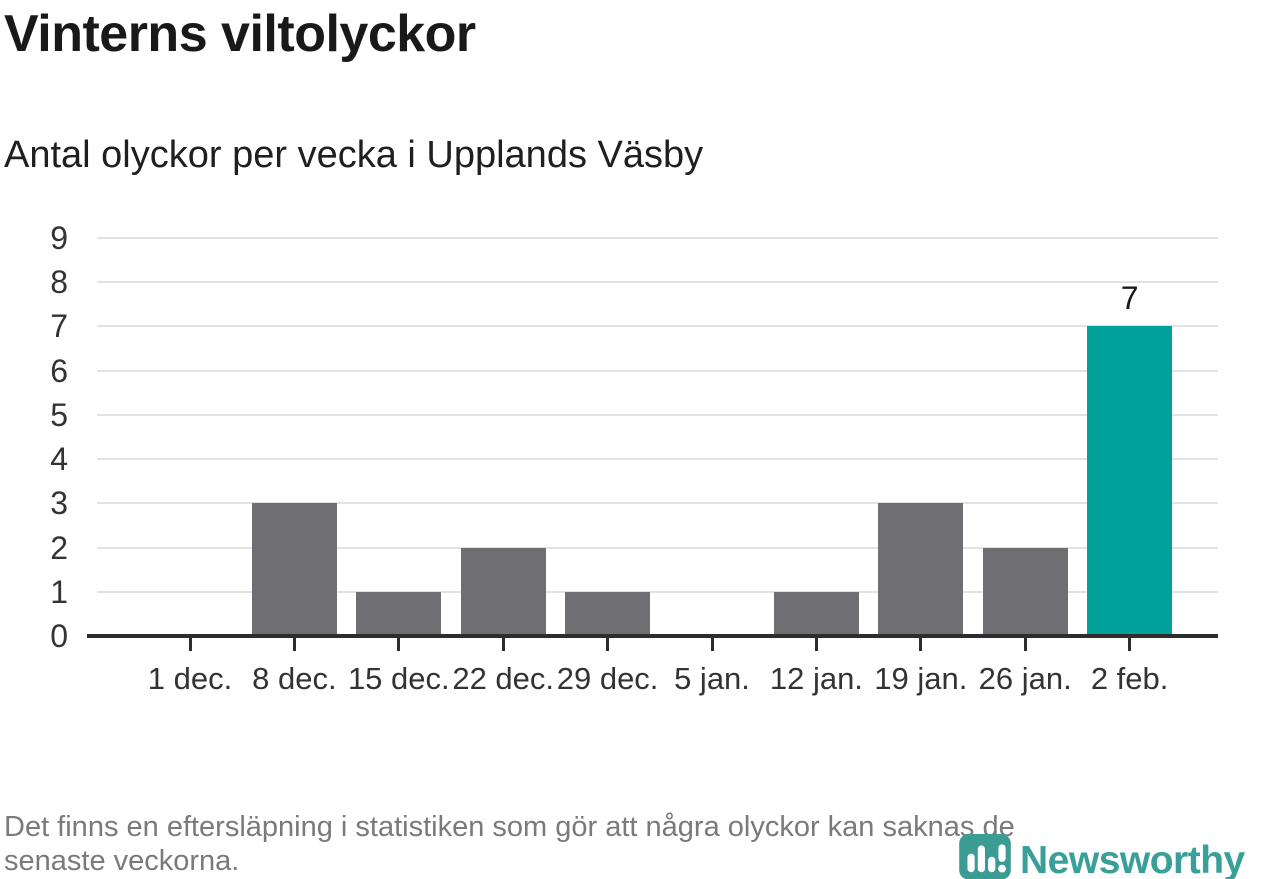 The height and width of the screenshot is (879, 1262). Describe the element at coordinates (1130, 481) in the screenshot. I see `bar-2-feb` at that location.